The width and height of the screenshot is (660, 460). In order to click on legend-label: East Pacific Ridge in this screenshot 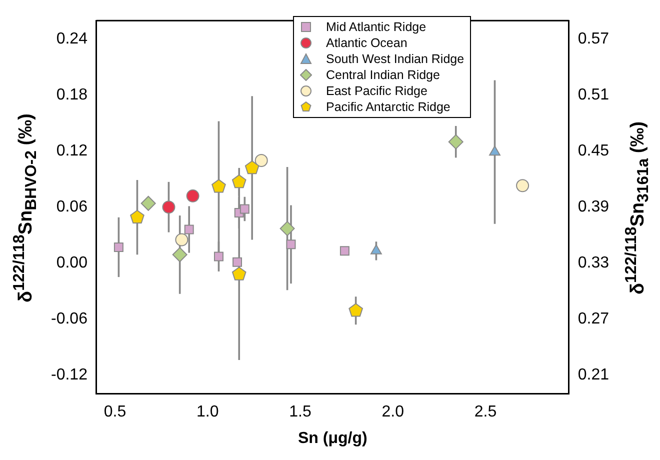, I will do `click(377, 91)`.